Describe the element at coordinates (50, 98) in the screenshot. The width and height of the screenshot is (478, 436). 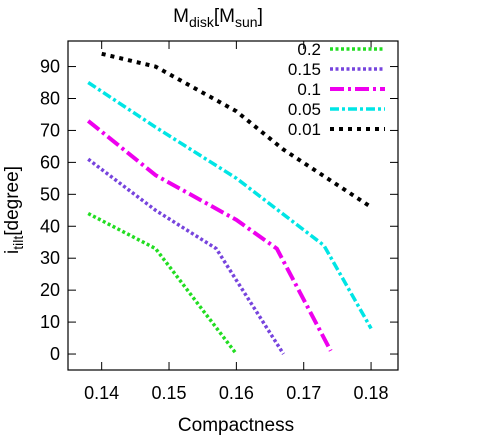
I see `y-tick-label: 80` at that location.